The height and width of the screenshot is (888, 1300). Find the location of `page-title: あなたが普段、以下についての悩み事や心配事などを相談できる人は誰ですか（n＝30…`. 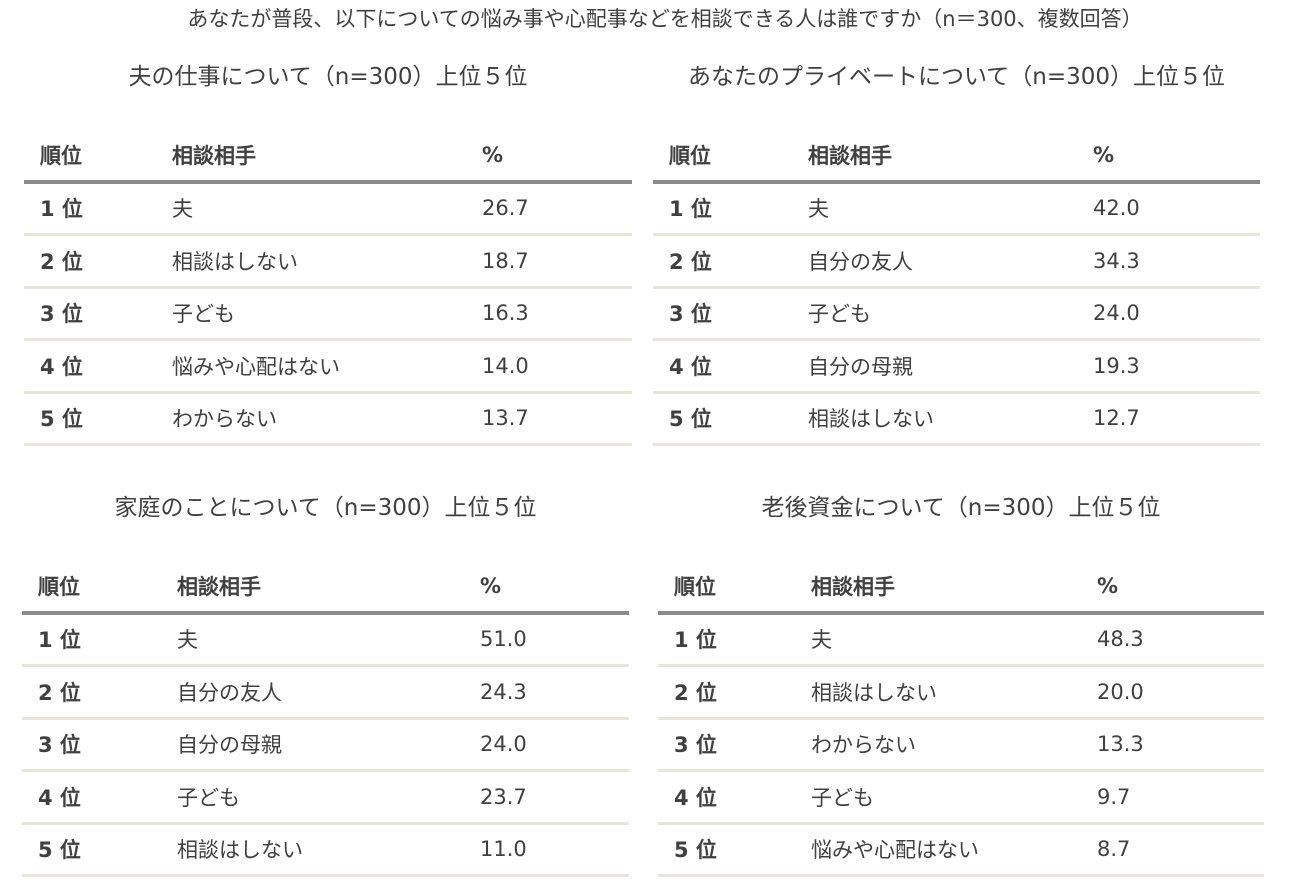

page-title: あなたが普段、以下についての悩み事や心配事などを相談できる人は誰ですか（n＝30… is located at coordinates (665, 19).